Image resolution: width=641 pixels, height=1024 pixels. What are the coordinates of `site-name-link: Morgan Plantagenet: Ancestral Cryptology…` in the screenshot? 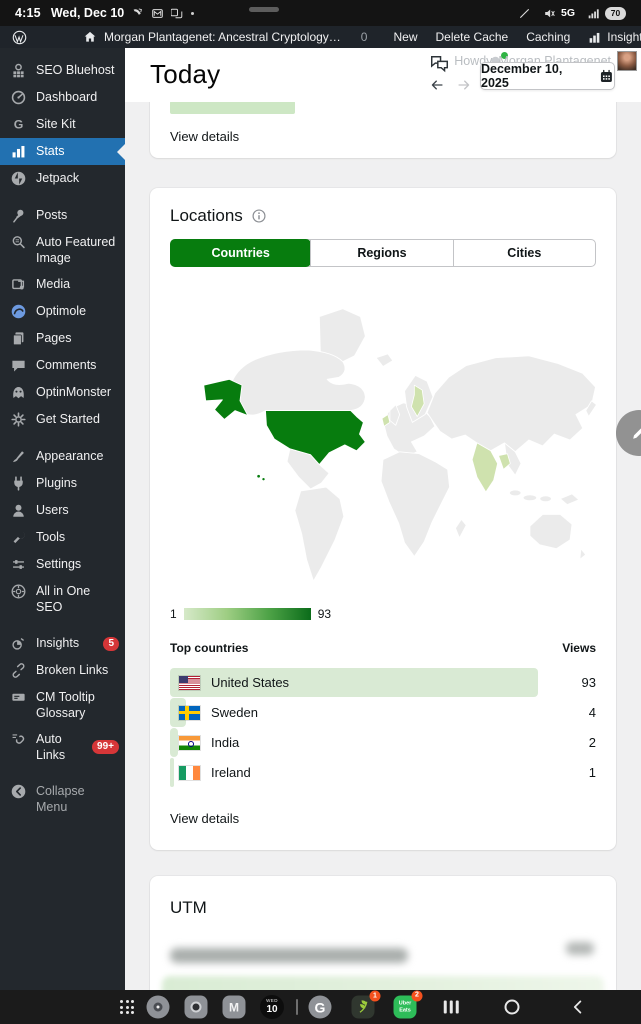 It's located at (222, 37).